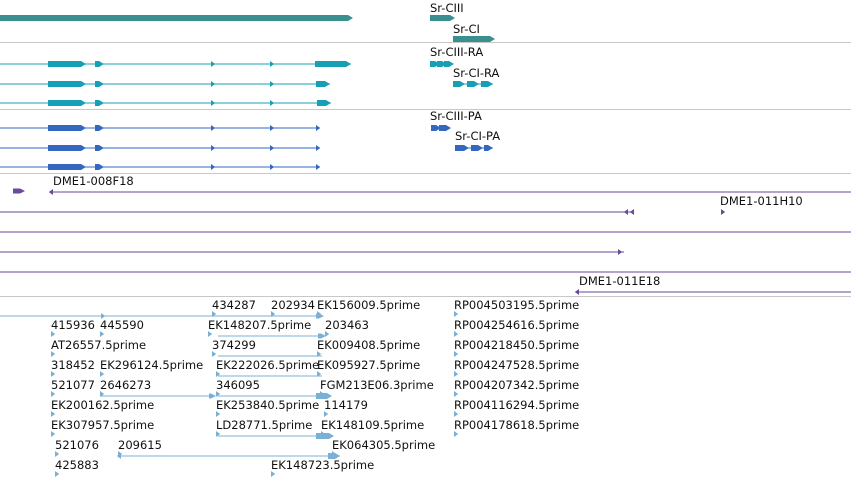  I want to click on est-label: RP004254616.5prime, so click(517, 325).